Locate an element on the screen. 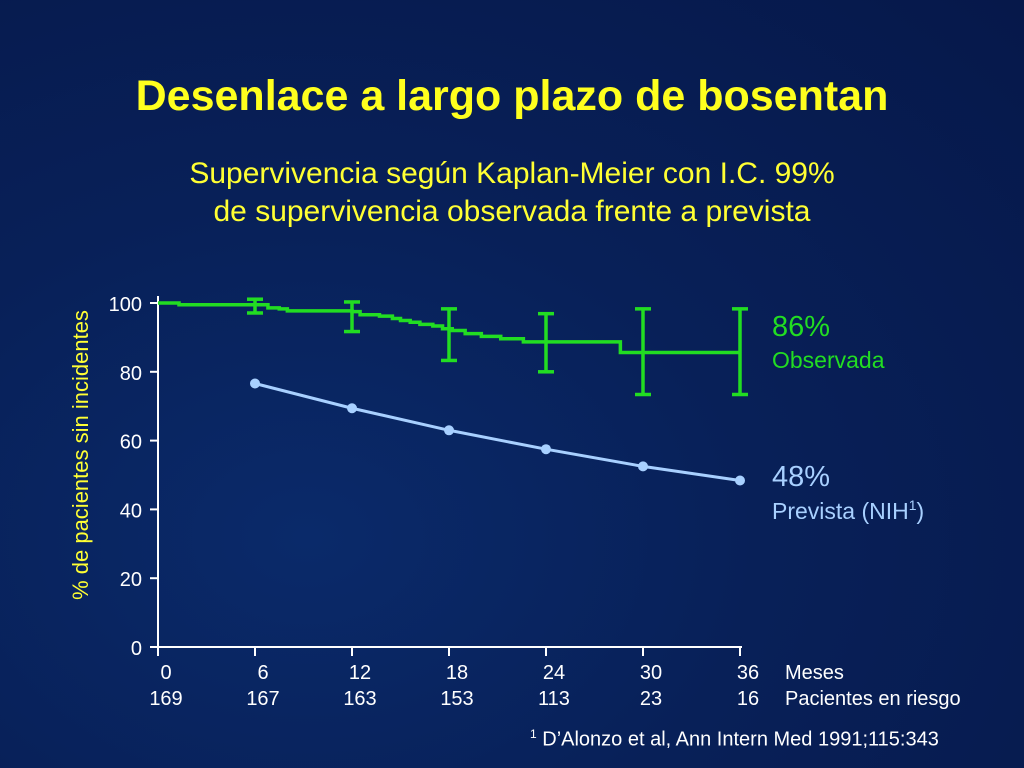 This screenshot has width=1024, height=768. y-axis-ticks: 0 20 40 60 80 100 is located at coordinates (133, 477).